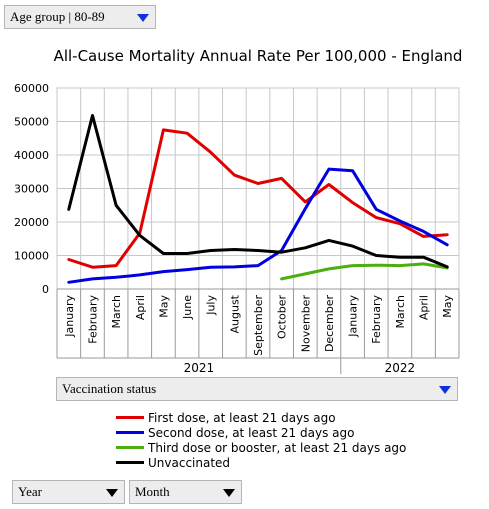 The height and width of the screenshot is (509, 489). I want to click on year-select-value: Year, so click(30, 491).